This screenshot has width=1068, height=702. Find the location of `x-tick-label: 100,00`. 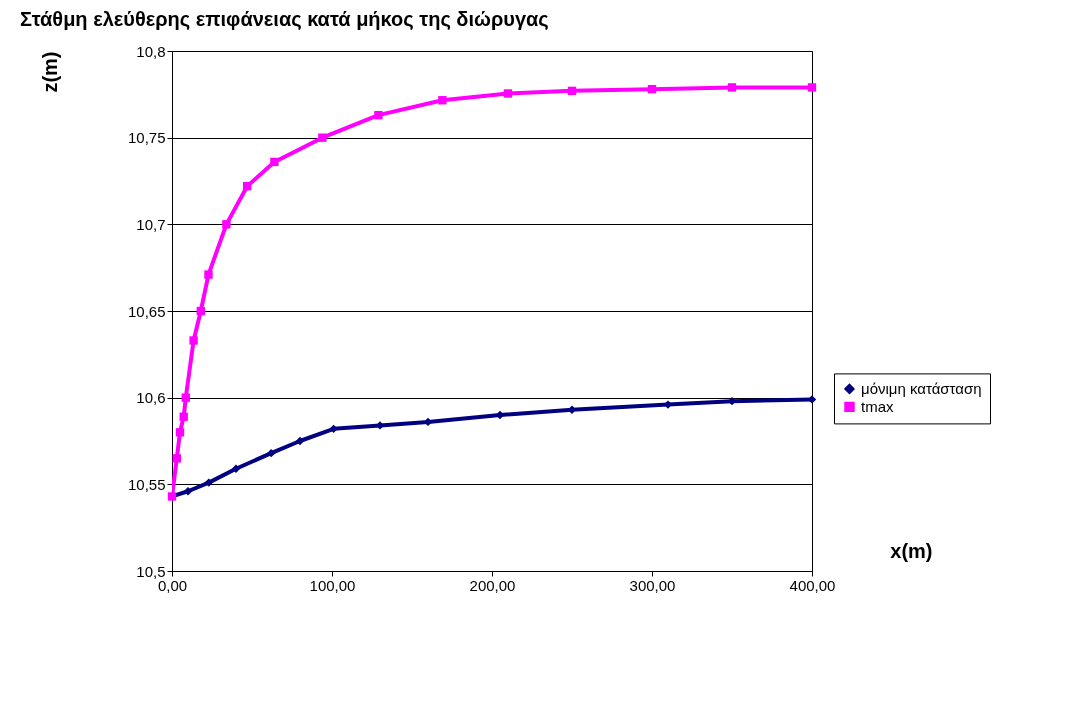

x-tick-label: 100,00 is located at coordinates (332, 585).